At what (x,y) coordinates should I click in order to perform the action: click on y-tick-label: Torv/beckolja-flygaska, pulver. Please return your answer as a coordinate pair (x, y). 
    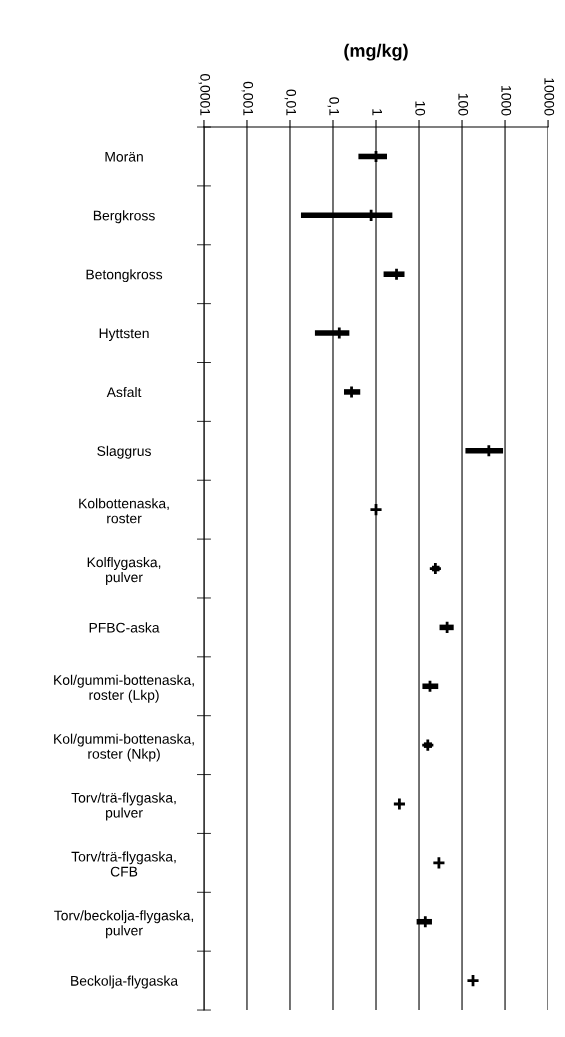
    Looking at the image, I should click on (124, 924).